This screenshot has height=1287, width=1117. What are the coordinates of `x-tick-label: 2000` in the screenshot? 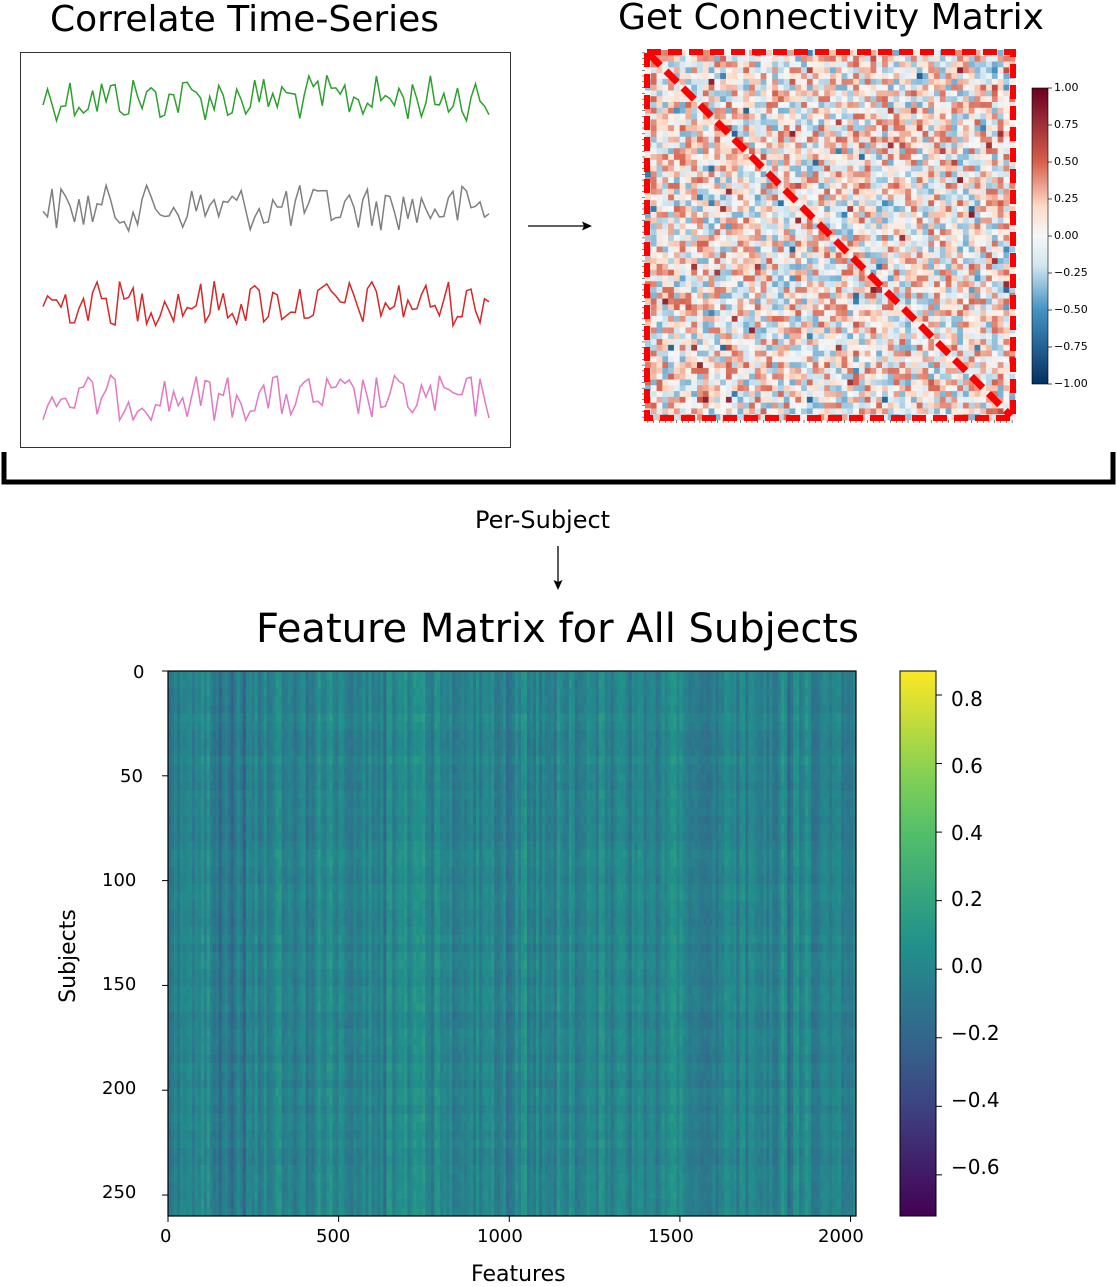 It's located at (841, 1237).